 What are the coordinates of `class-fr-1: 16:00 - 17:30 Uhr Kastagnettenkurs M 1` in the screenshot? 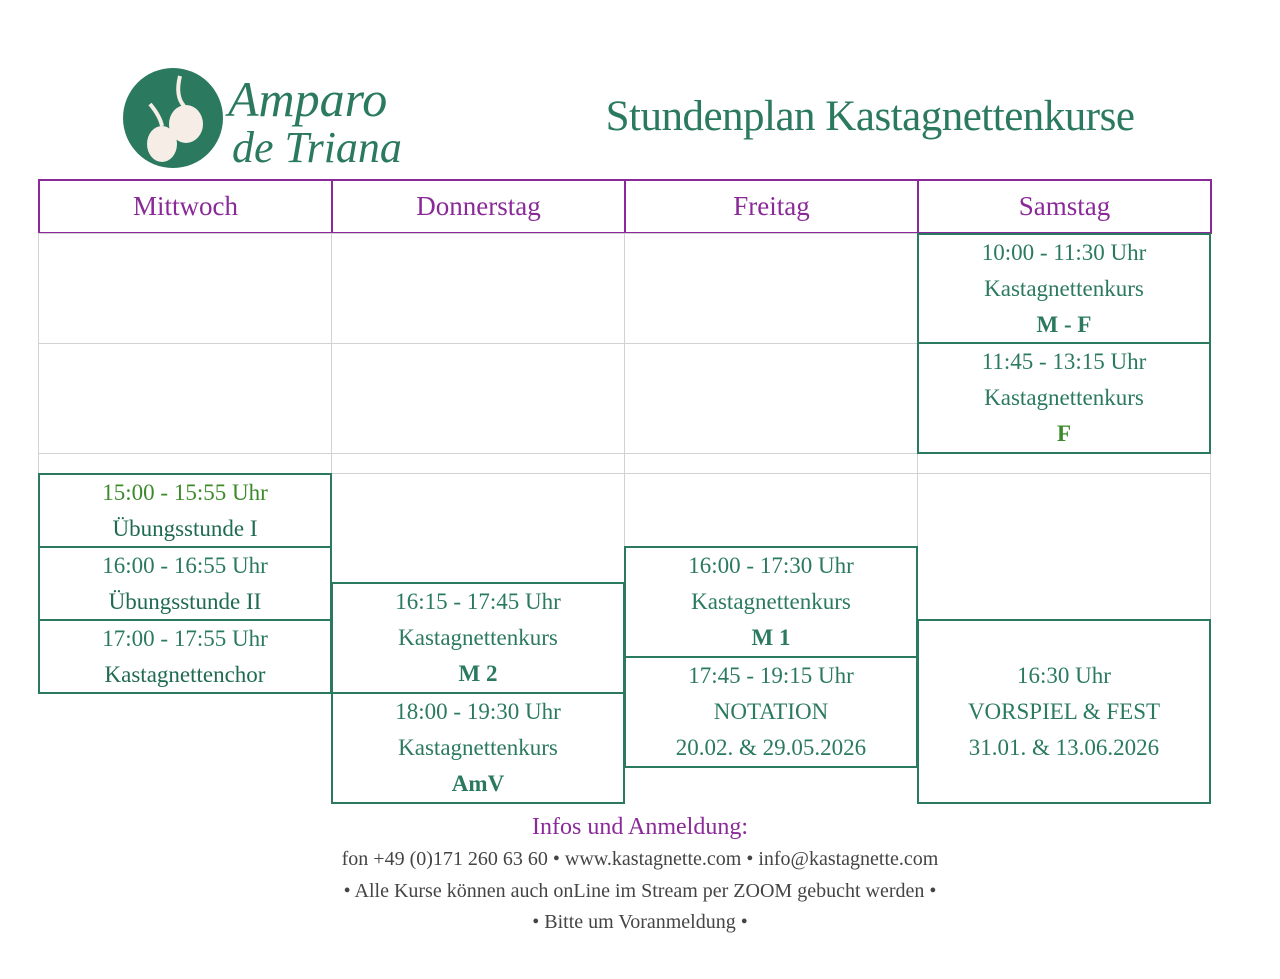 It's located at (771, 602).